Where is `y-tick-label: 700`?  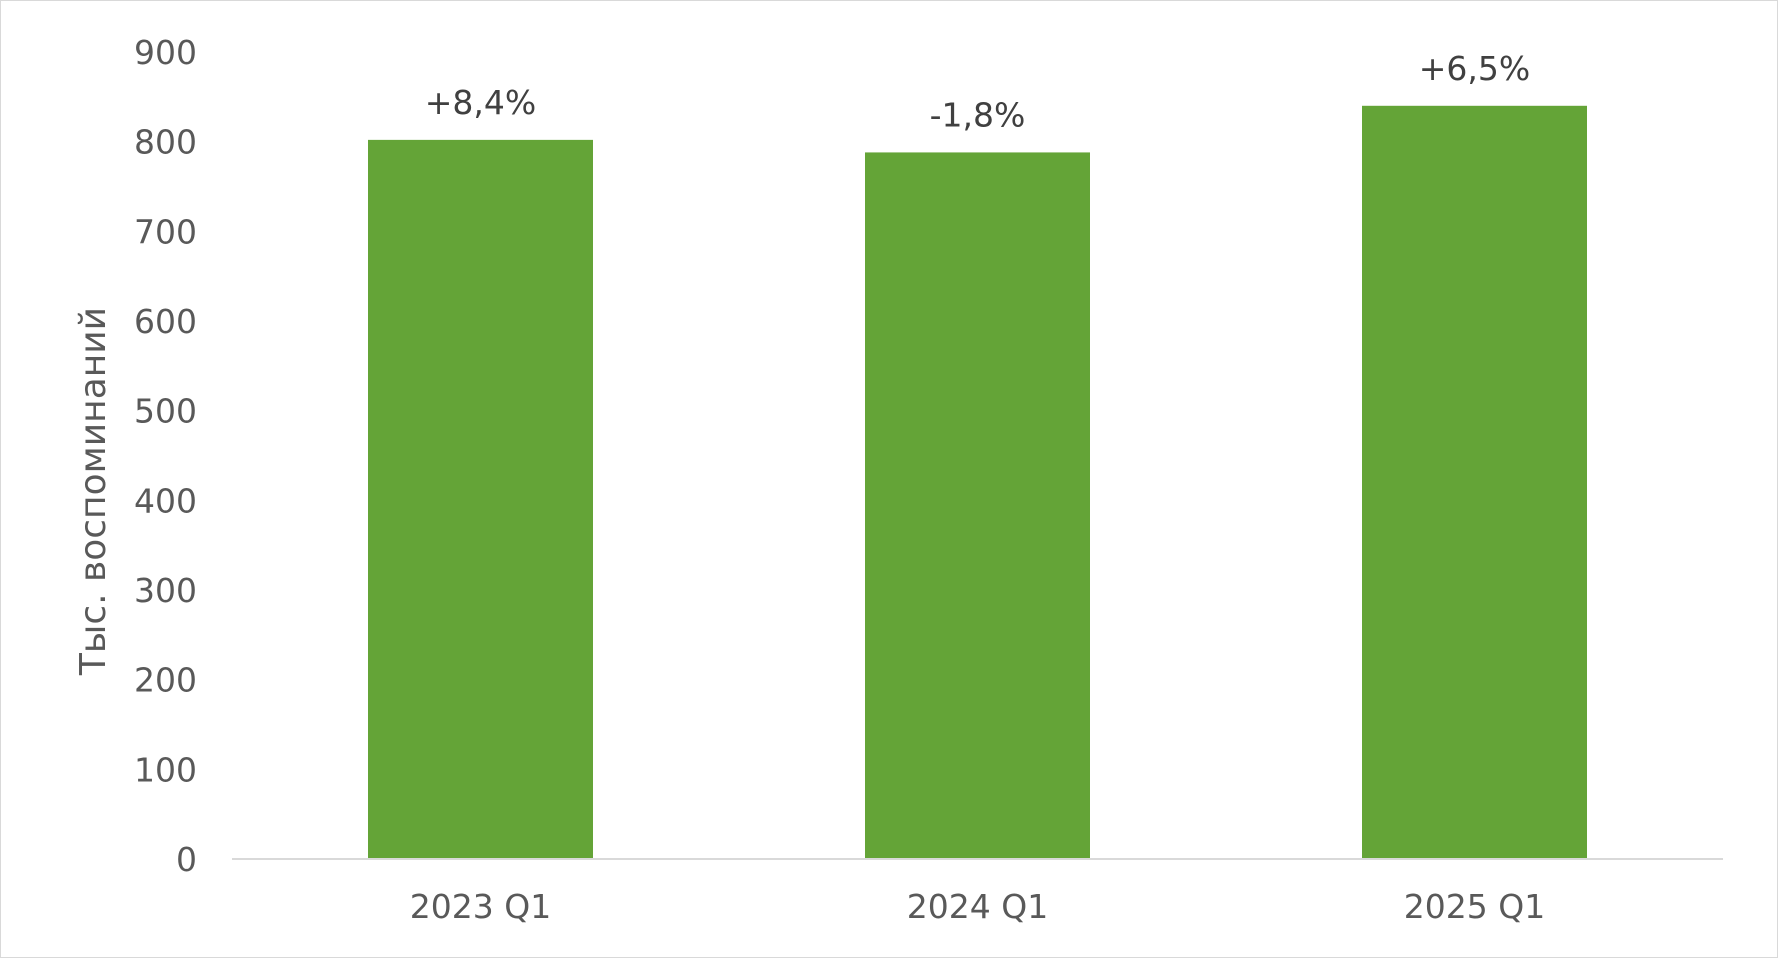
y-tick-label: 700 is located at coordinates (165, 231).